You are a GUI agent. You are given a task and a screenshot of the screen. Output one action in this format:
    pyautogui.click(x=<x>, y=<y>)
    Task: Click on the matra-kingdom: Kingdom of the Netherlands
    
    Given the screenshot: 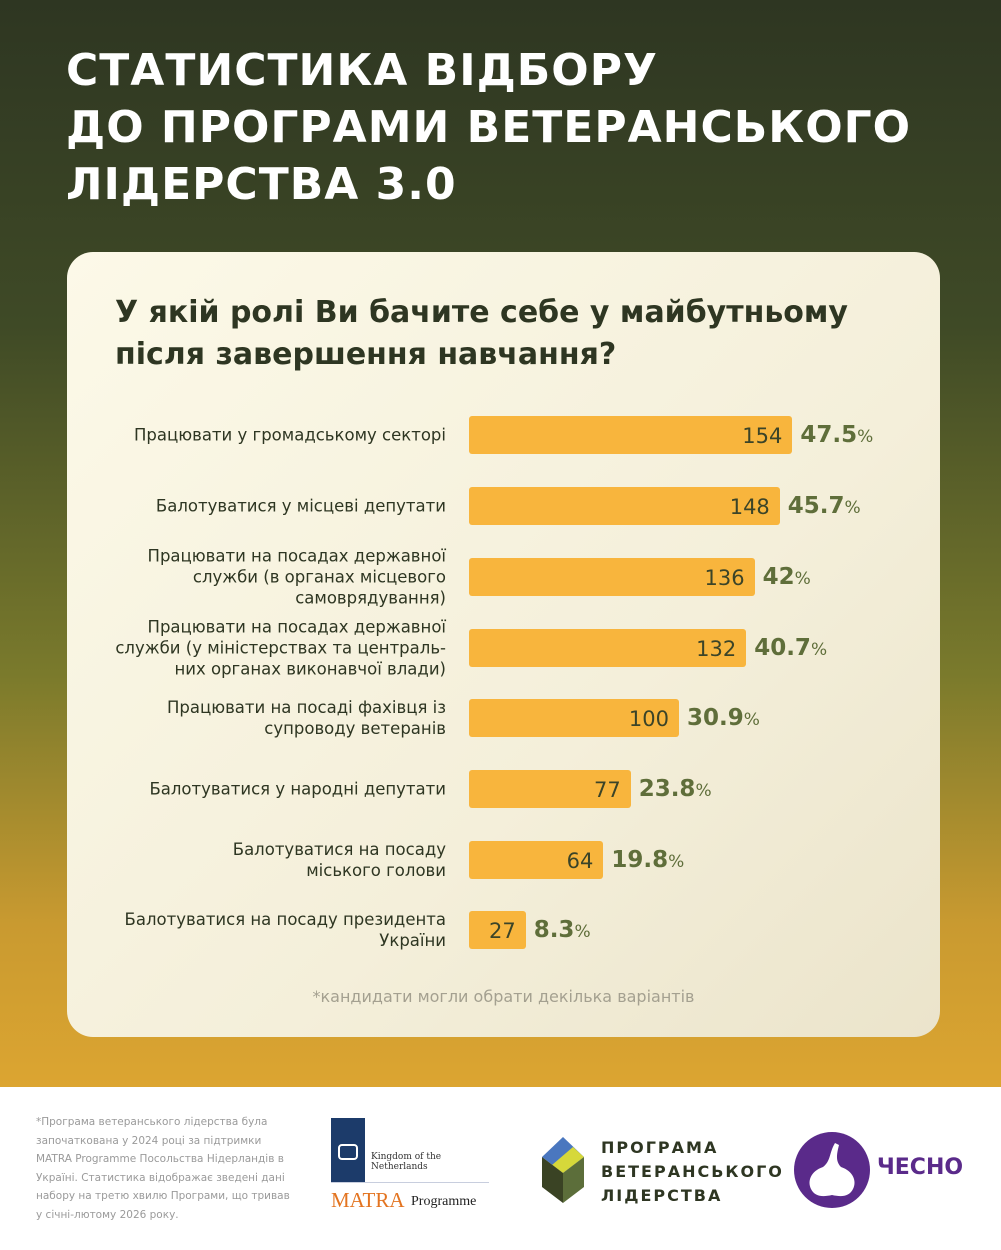 What is the action you would take?
    pyautogui.click(x=406, y=1162)
    